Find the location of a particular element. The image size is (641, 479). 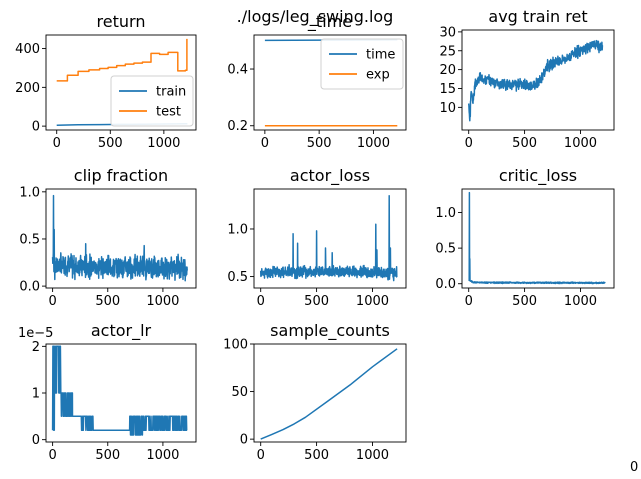

y-tick-label: 100 is located at coordinates (235, 345).